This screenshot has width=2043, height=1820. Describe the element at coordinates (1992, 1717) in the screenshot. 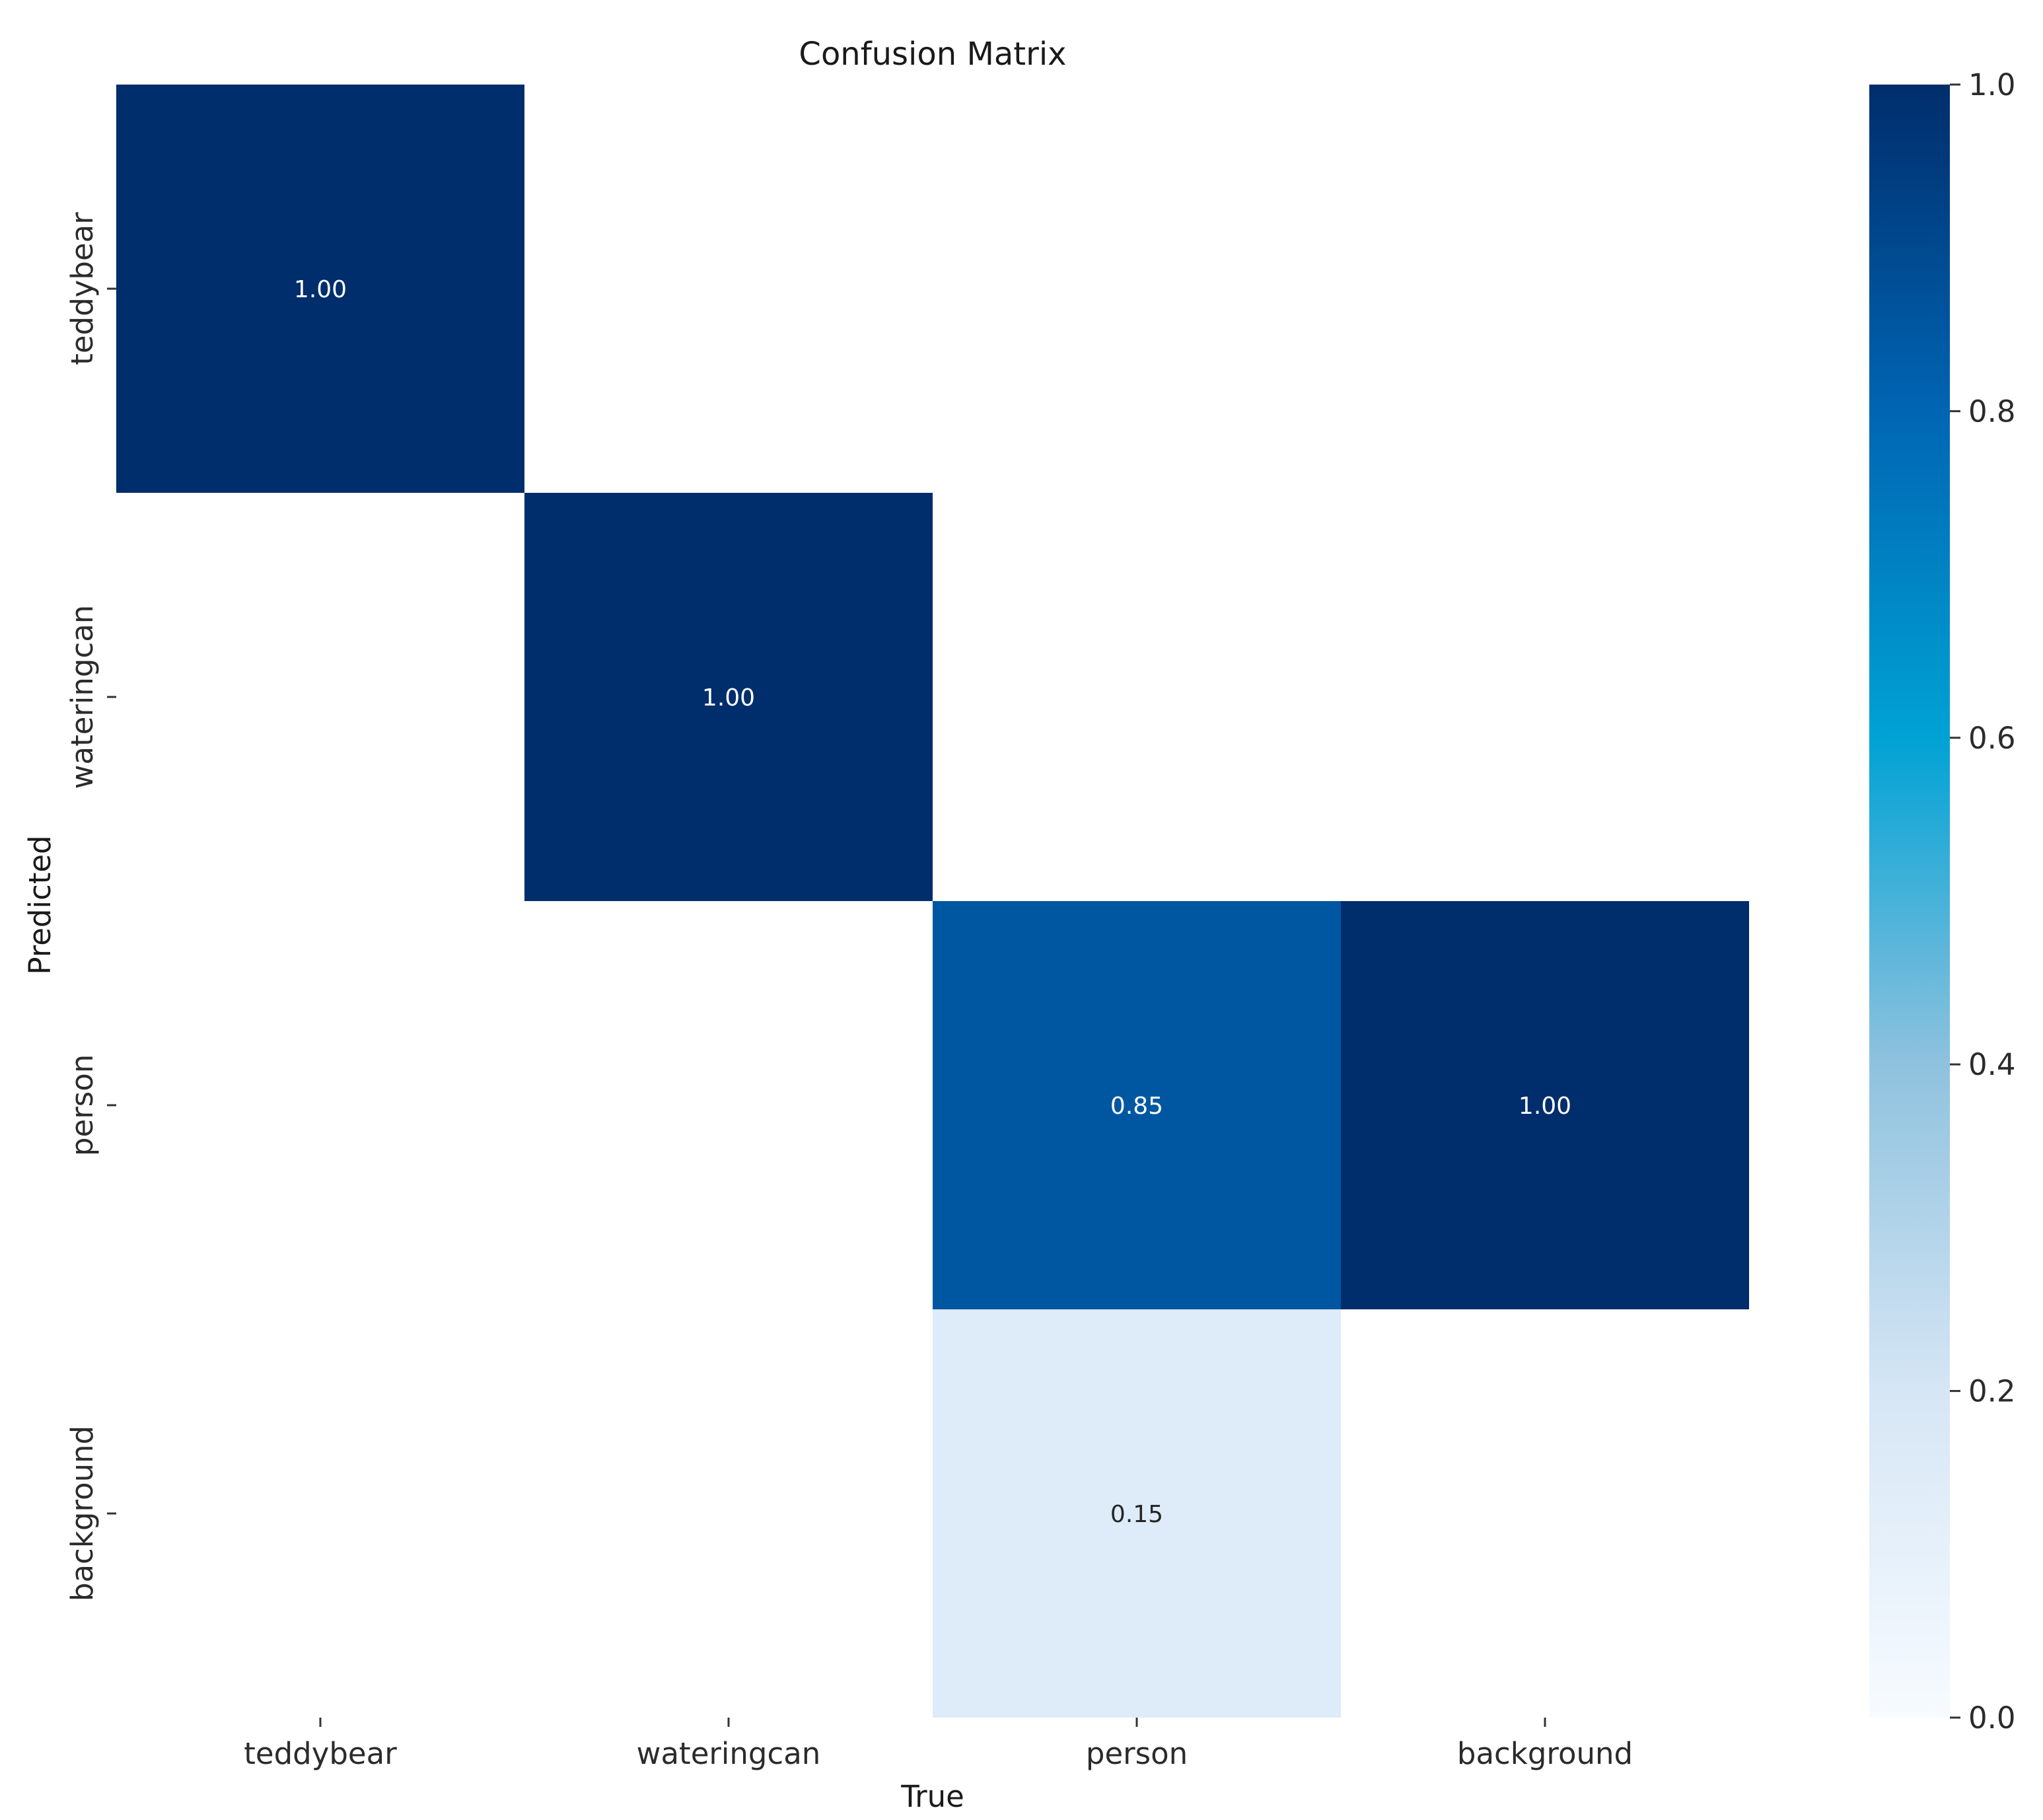

I see `colorbar-tick-label-0.0: 0.0` at that location.